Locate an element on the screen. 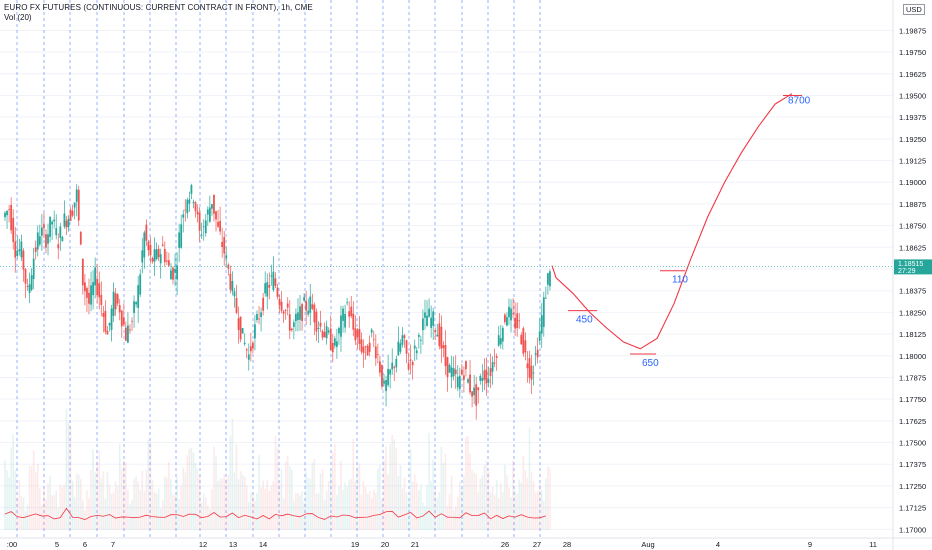  volume-bars is located at coordinates (277, 469).